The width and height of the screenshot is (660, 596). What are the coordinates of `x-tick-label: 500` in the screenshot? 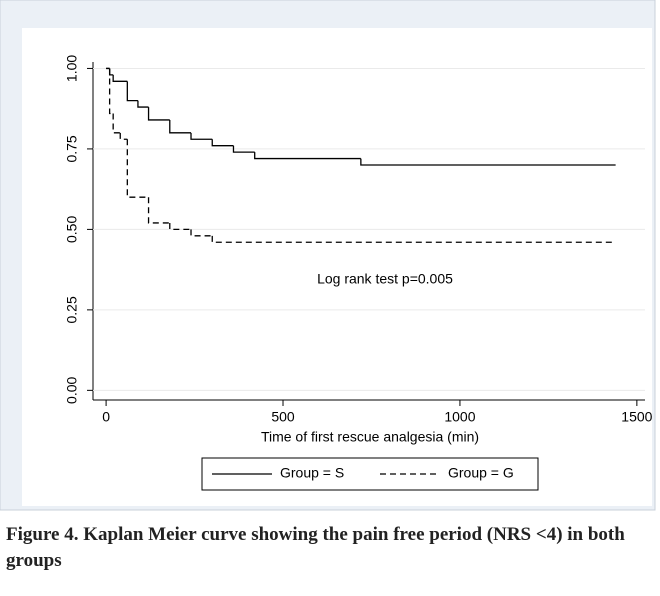 It's located at (283, 417).